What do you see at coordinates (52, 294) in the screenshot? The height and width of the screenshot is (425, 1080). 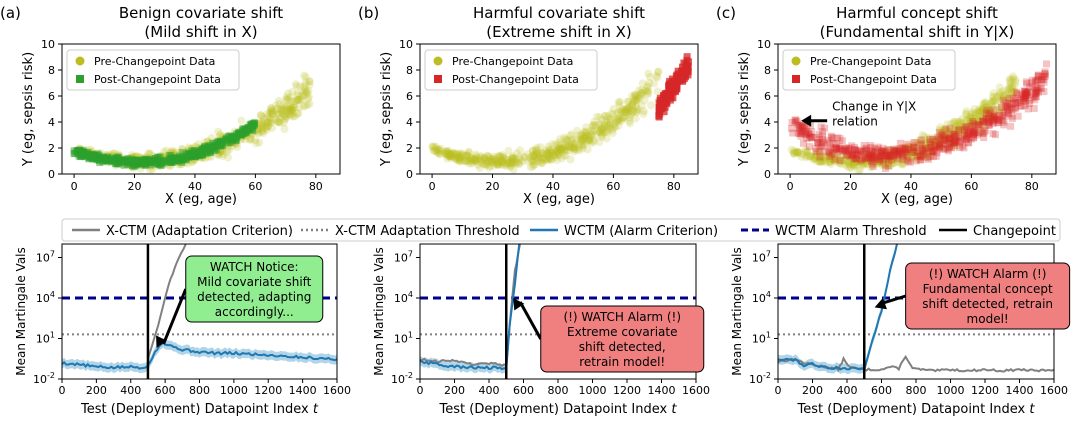 I see `y-tick-exponent: 4` at bounding box center [52, 294].